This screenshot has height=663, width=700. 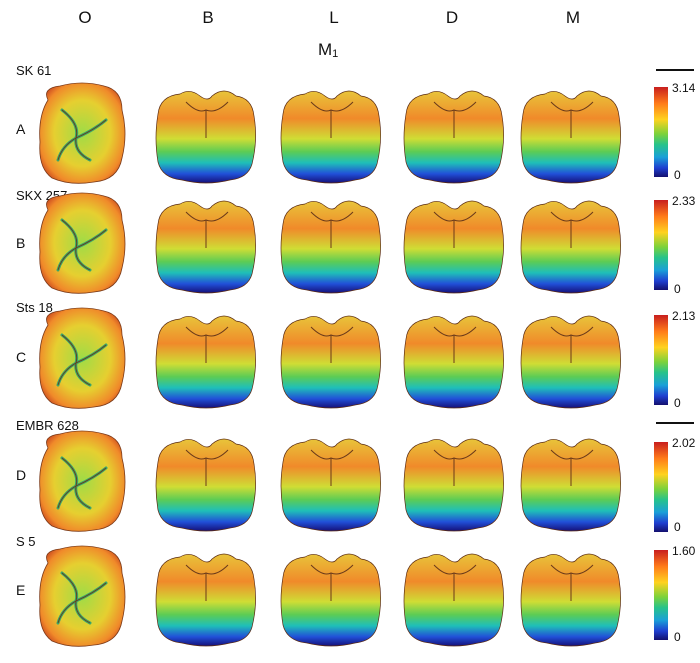 What do you see at coordinates (205, 485) in the screenshot?
I see `tooth-d-buccal` at bounding box center [205, 485].